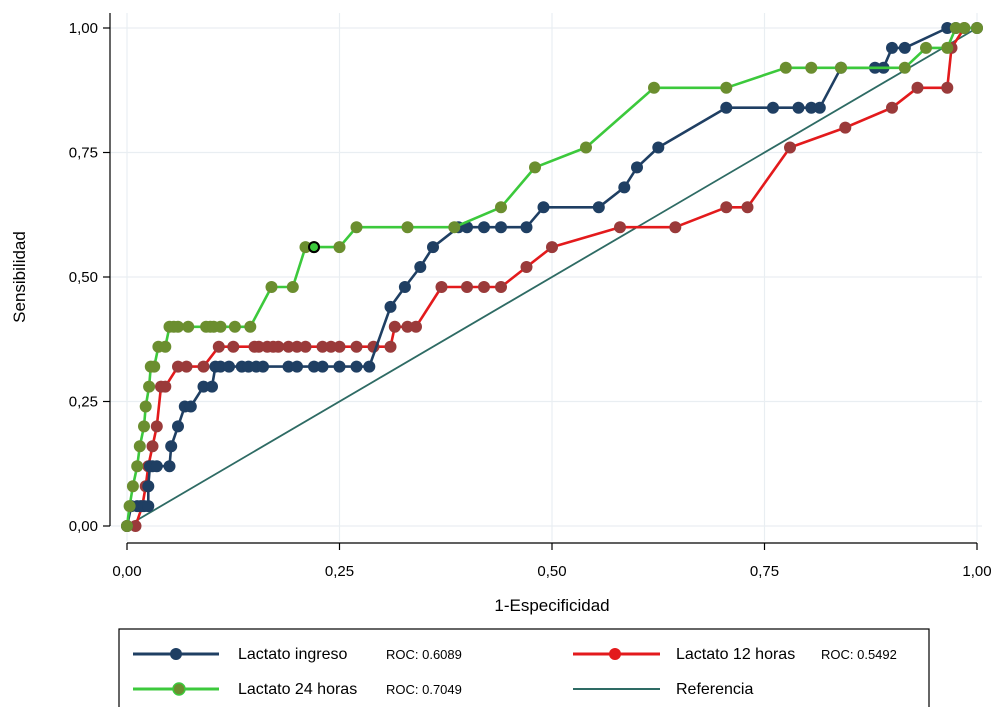 This screenshot has height=707, width=994. I want to click on x-tick-label: 1,00, so click(976, 571).